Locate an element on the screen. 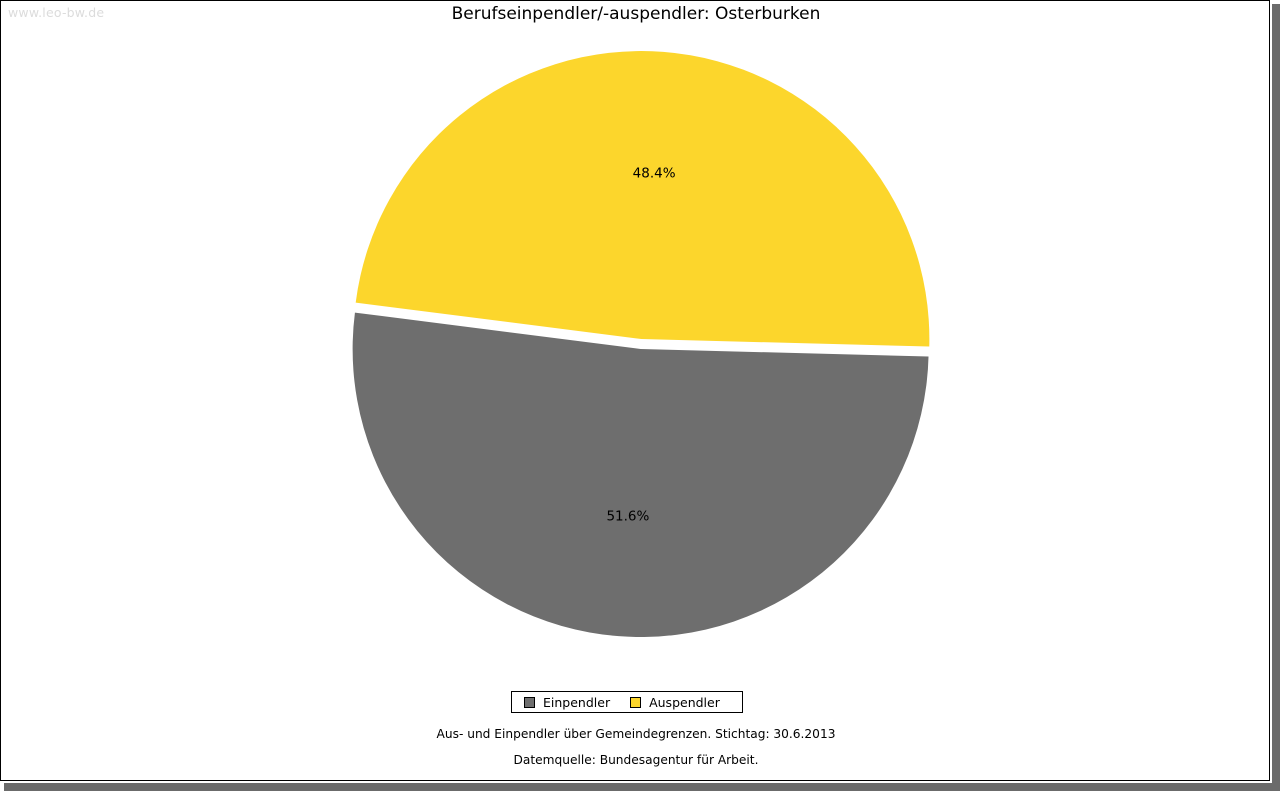  legend-label-einpendler: Einpendler is located at coordinates (577, 702).